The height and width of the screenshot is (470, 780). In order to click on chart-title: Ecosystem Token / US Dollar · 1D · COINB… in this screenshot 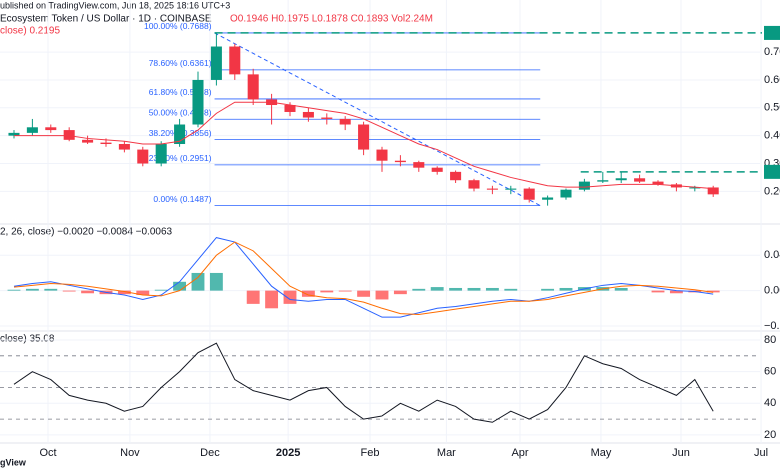, I will do `click(106, 19)`.